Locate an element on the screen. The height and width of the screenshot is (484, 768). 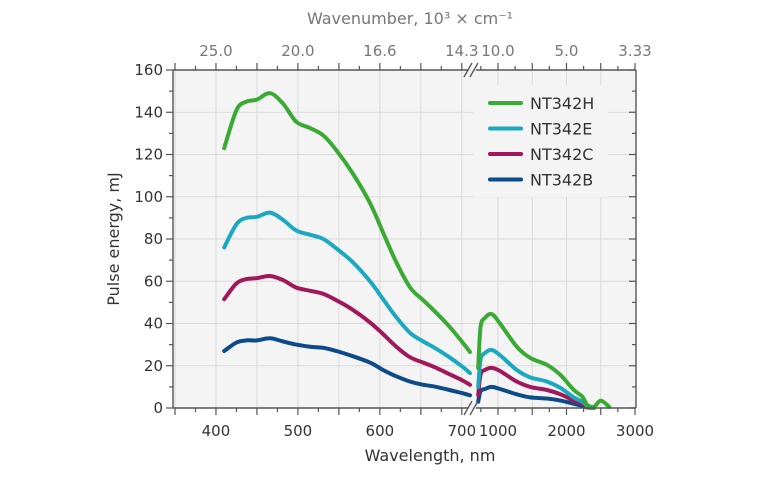
x-tick-label: 500 is located at coordinates (298, 431).